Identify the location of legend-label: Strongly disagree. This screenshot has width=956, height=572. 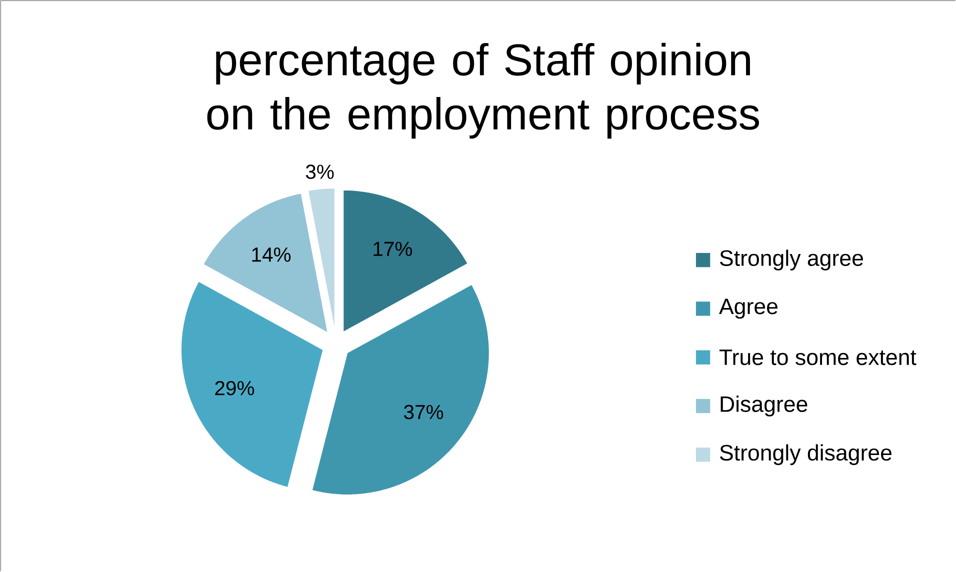
(806, 455).